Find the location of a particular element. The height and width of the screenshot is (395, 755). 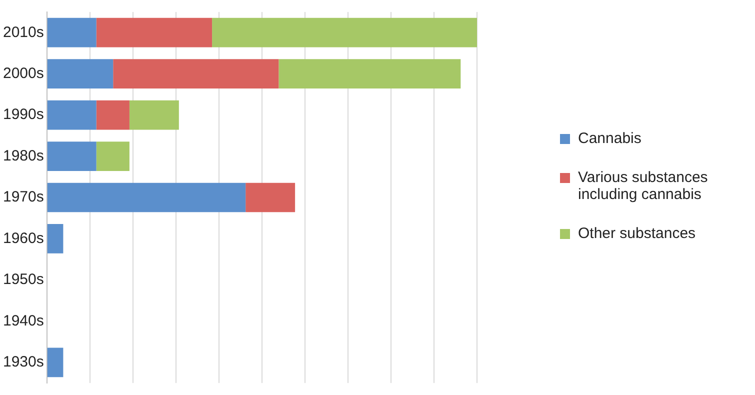

y-tick-label: 1950s is located at coordinates (23, 279).